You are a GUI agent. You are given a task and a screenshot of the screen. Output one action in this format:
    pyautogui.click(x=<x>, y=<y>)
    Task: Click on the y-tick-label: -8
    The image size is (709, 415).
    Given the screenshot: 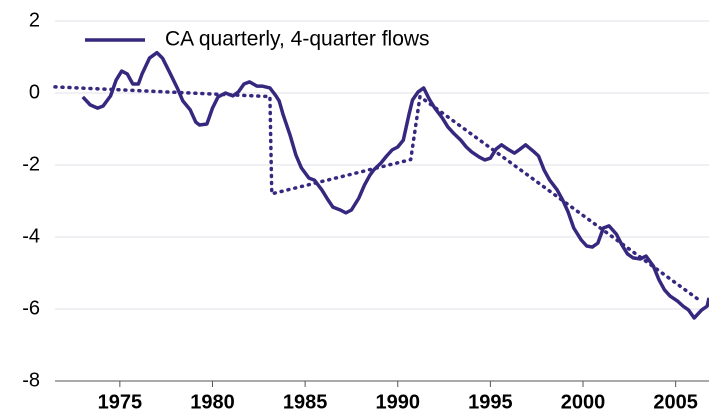 What is the action you would take?
    pyautogui.click(x=31, y=380)
    